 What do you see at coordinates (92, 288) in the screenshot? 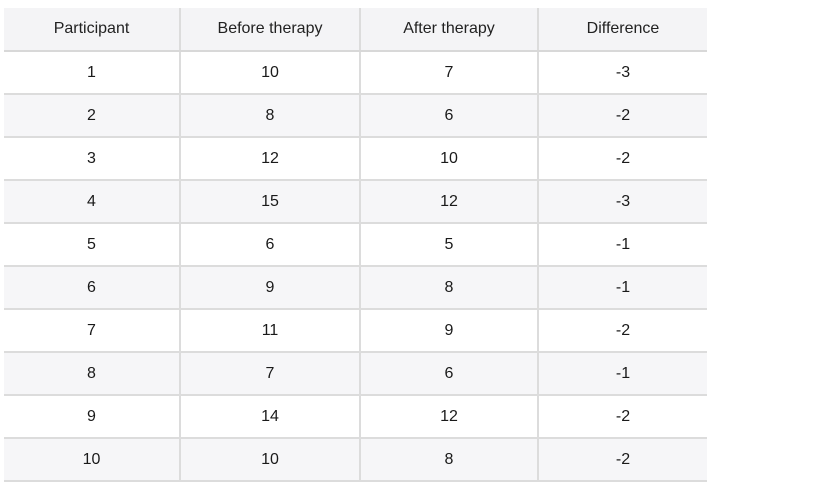
I see `cell-participant: 6` at bounding box center [92, 288].